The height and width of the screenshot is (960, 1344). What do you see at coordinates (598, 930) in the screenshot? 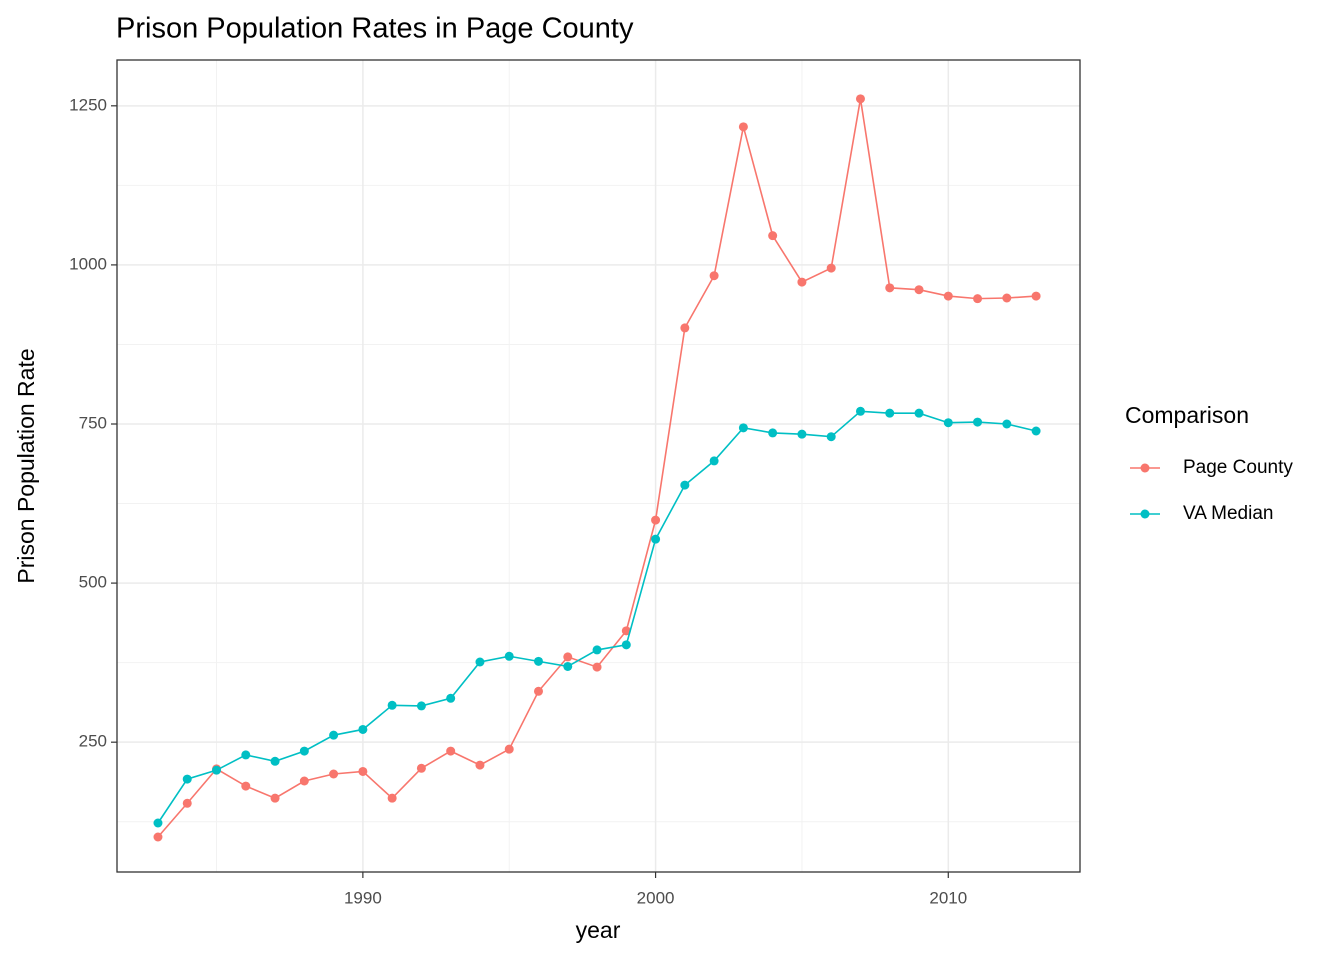
I see `x-axis-title: year` at bounding box center [598, 930].